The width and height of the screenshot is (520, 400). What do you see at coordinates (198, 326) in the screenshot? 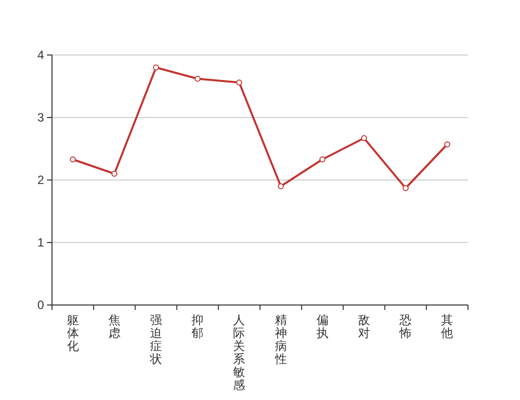
I see `x-tick-label: 抑郁` at bounding box center [198, 326].